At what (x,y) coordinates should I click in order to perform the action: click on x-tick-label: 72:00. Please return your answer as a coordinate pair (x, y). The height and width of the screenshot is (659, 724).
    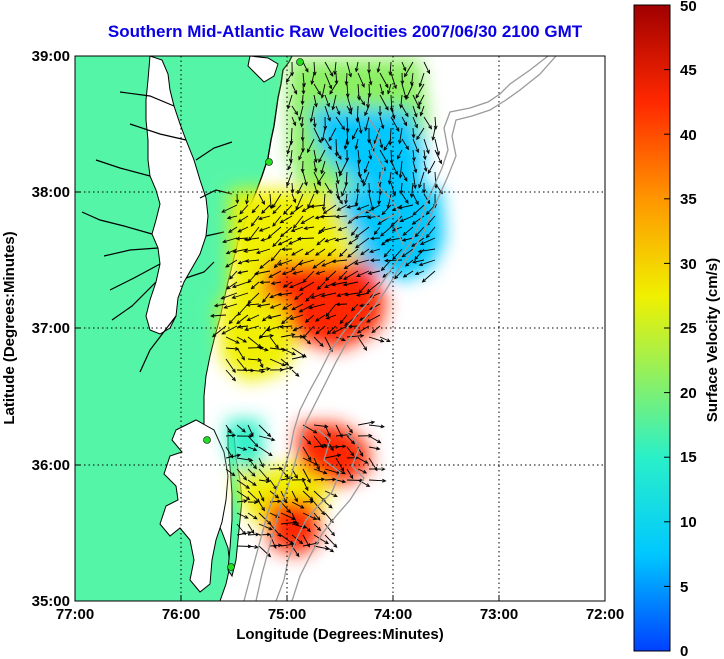
    Looking at the image, I should click on (605, 614).